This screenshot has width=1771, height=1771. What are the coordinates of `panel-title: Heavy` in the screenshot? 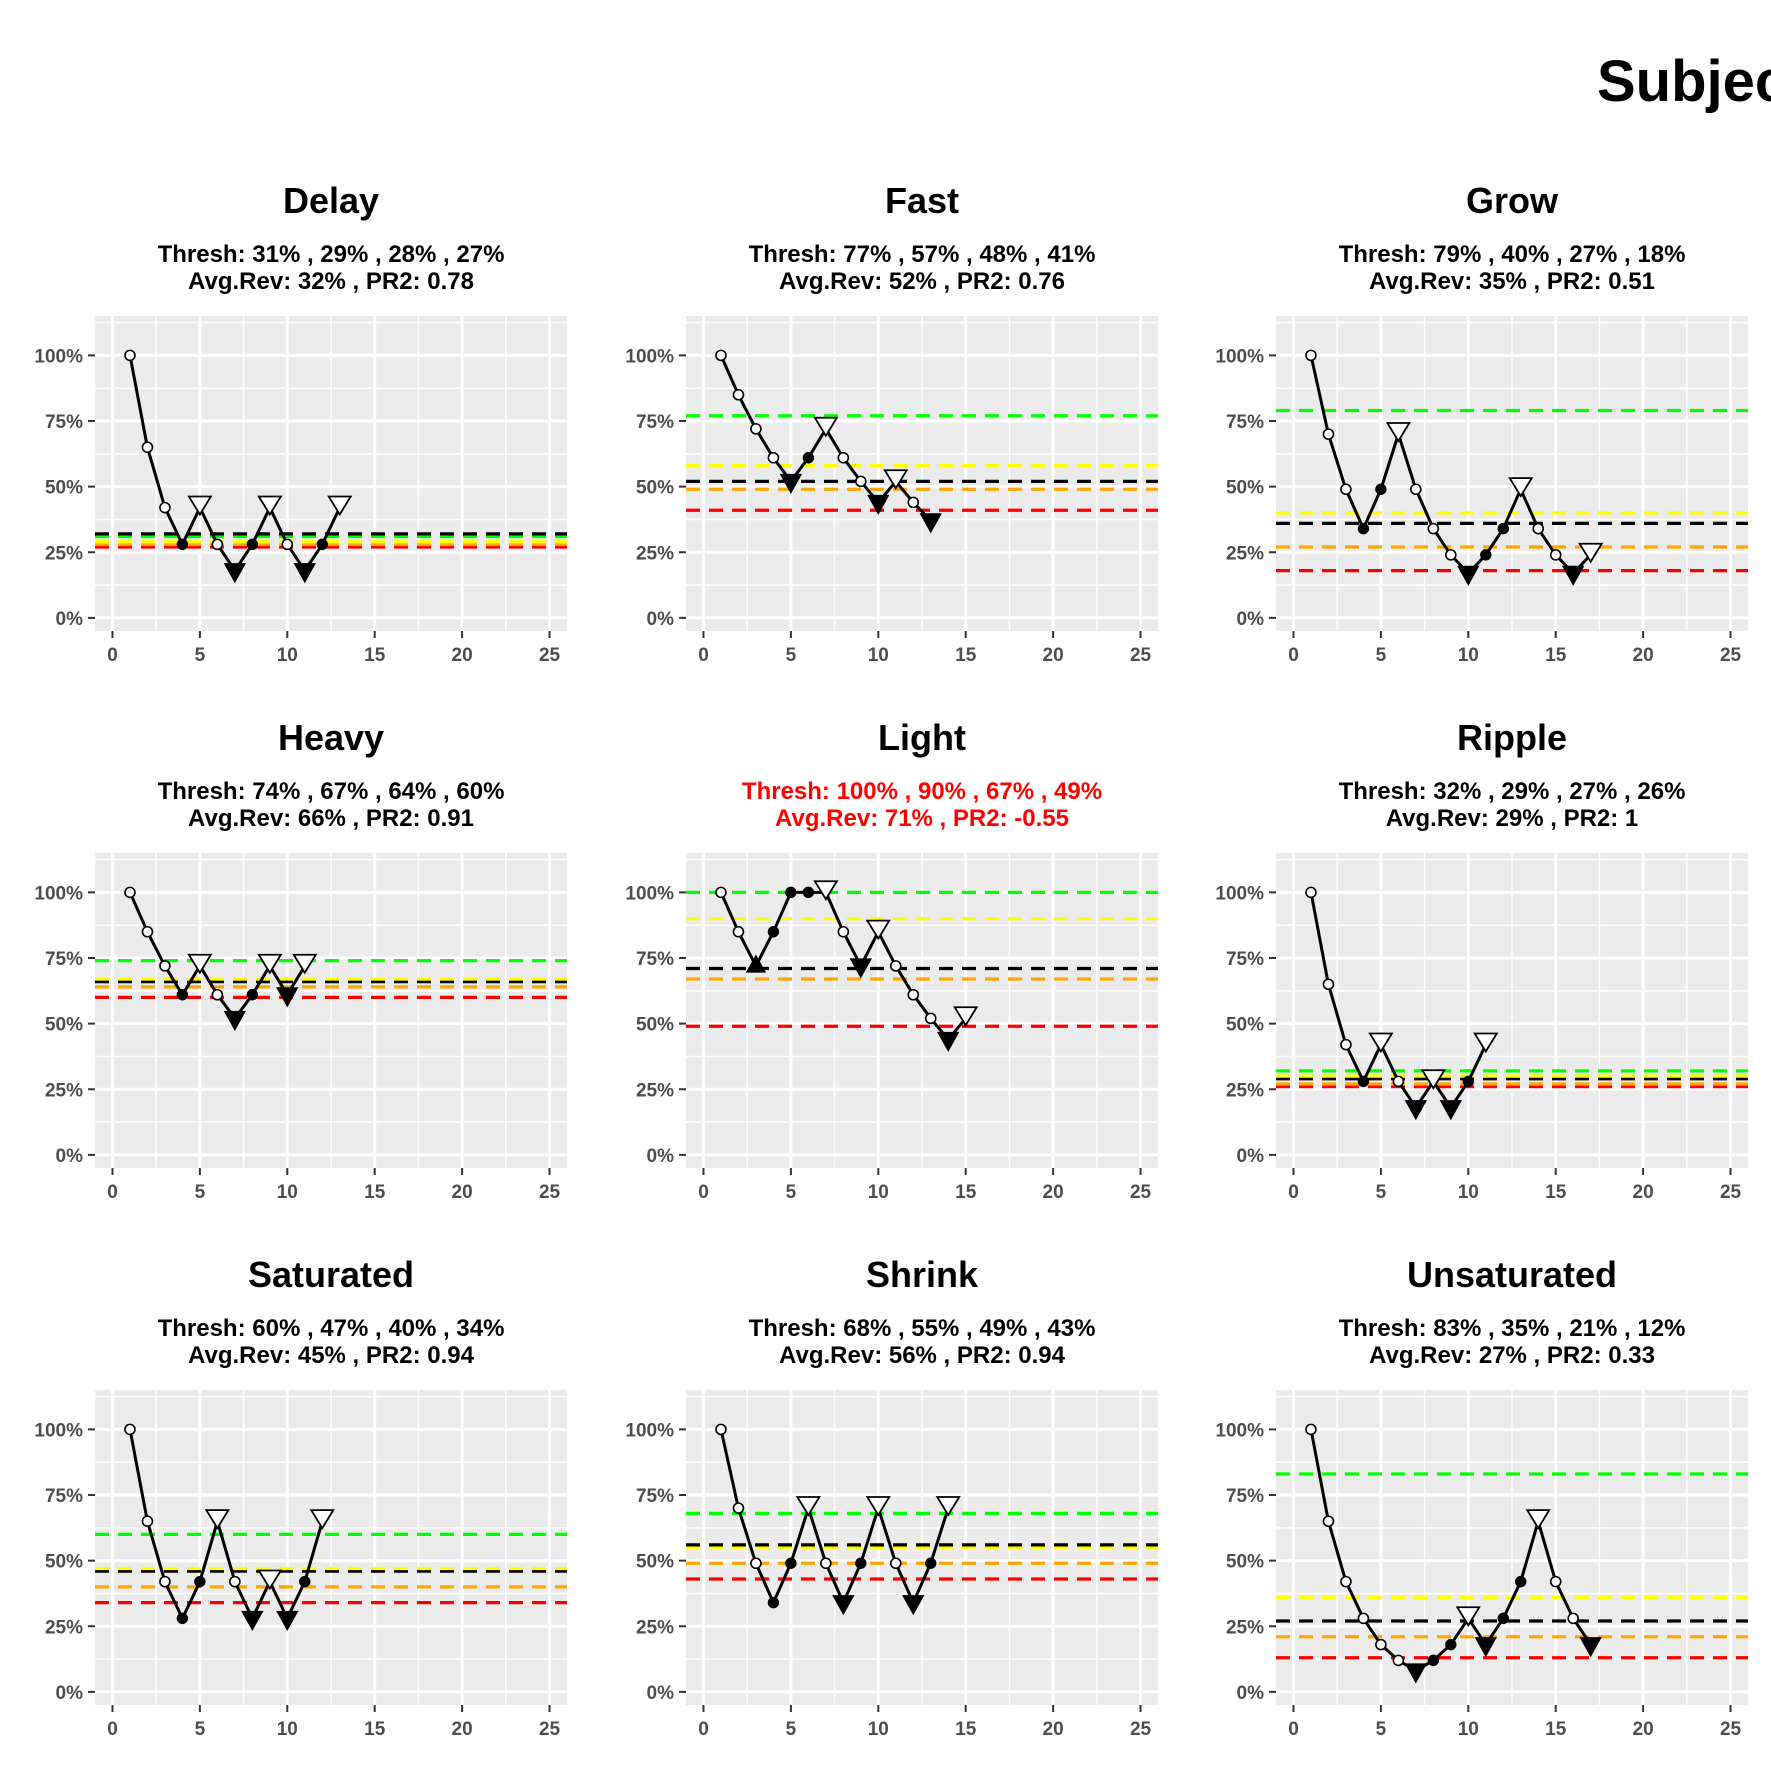 It's located at (331, 737).